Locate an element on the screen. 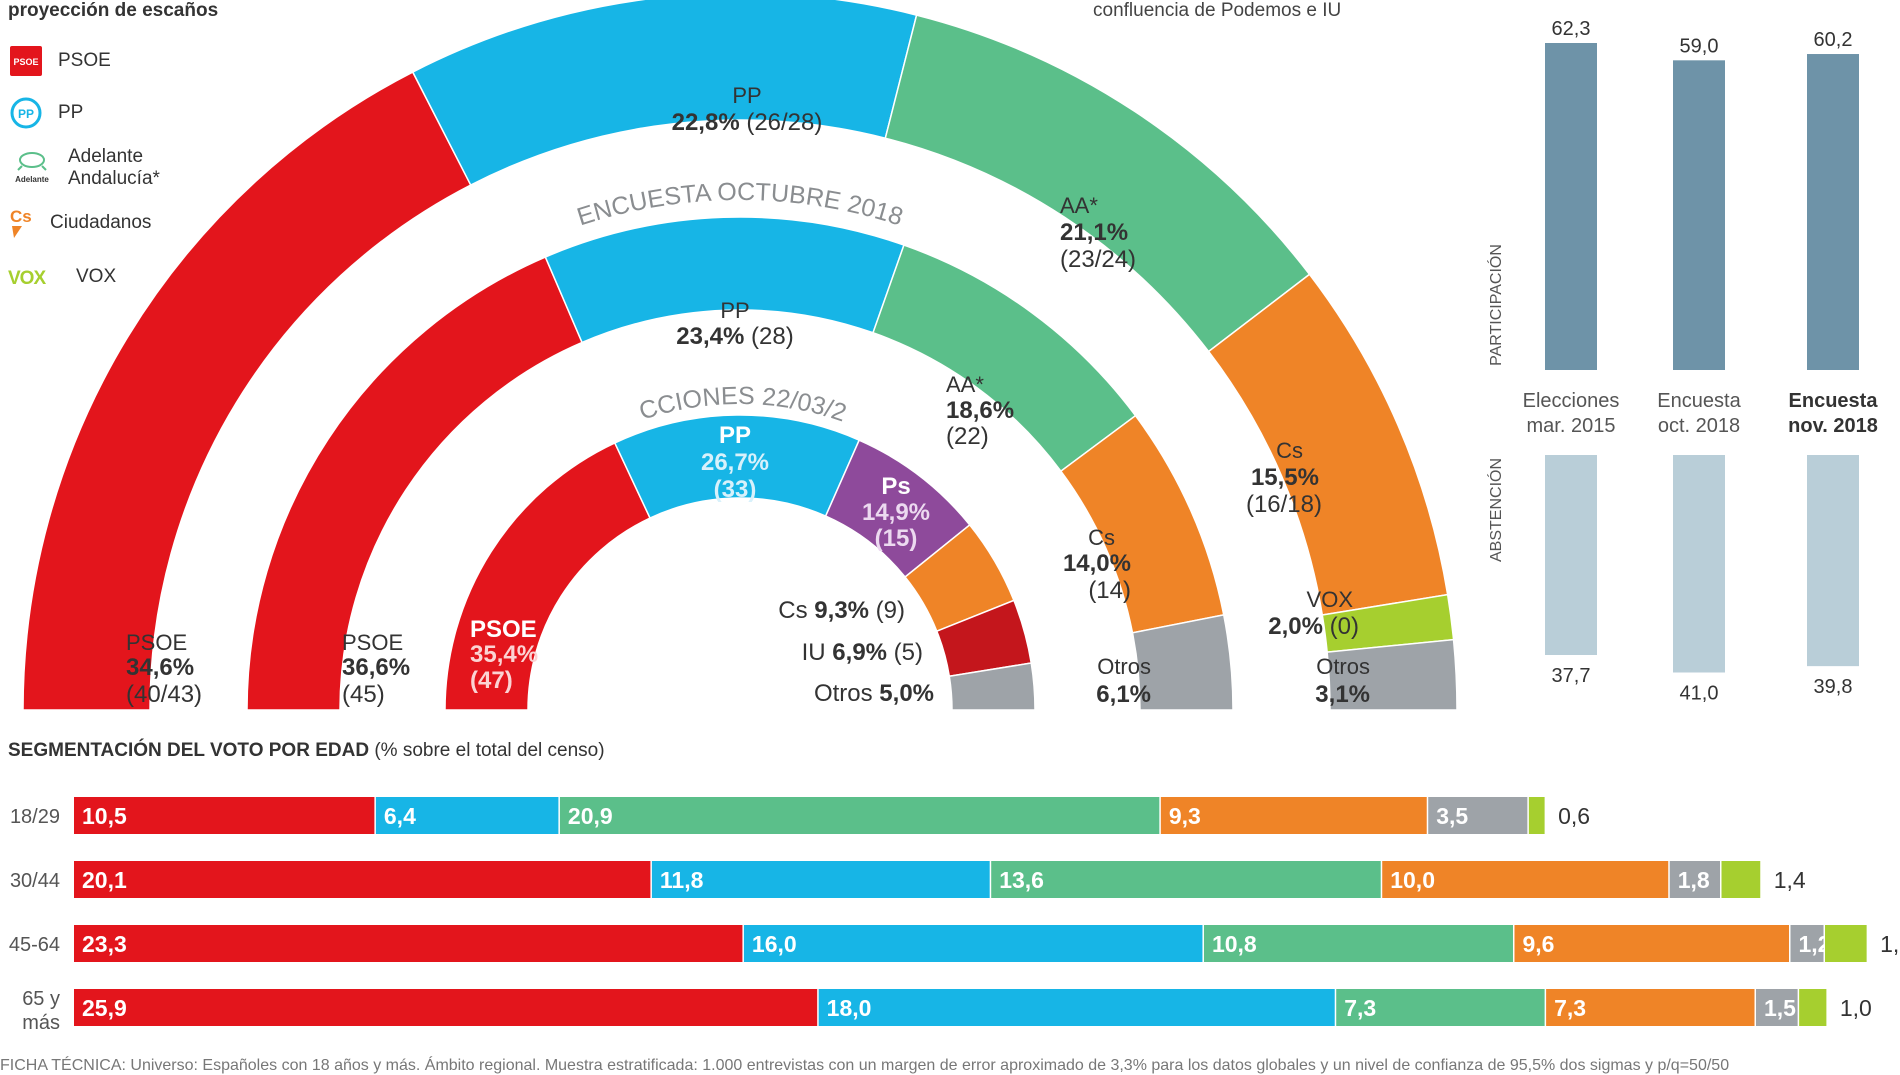 The height and width of the screenshot is (1075, 1900). label-inner-pp-name: PP is located at coordinates (735, 435).